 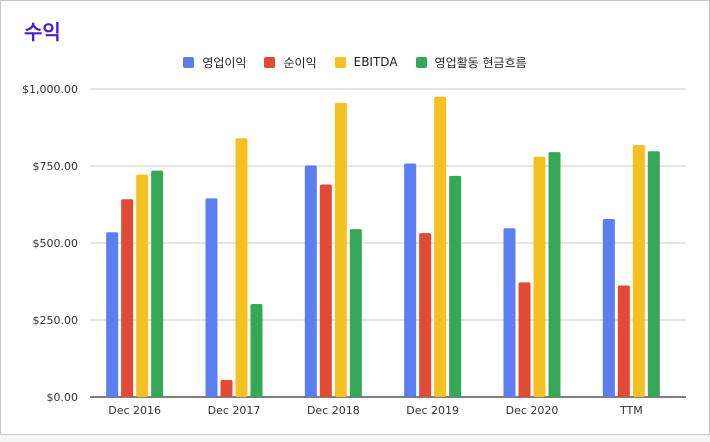 What do you see at coordinates (56, 166) in the screenshot?
I see `y-tick-label: $750.00` at bounding box center [56, 166].